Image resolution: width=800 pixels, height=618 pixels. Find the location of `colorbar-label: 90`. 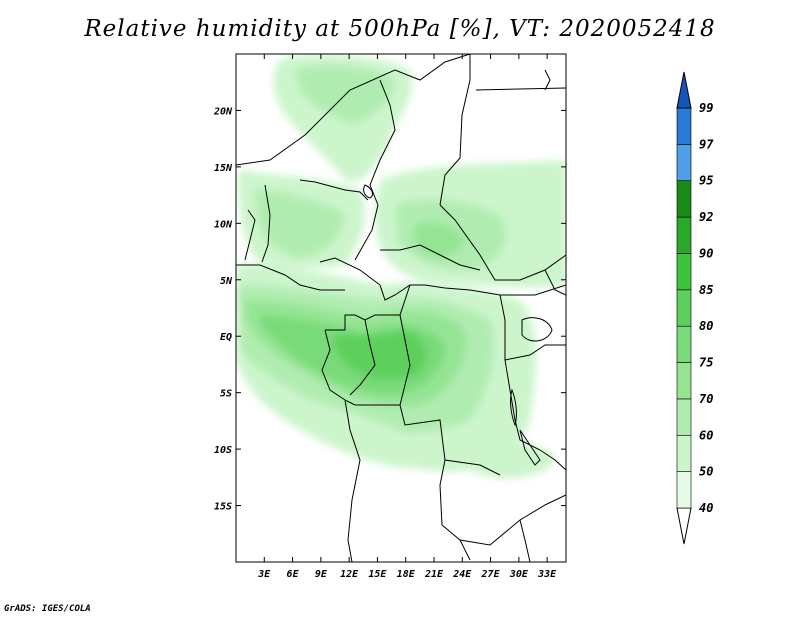

colorbar-label: 90 is located at coordinates (706, 253).